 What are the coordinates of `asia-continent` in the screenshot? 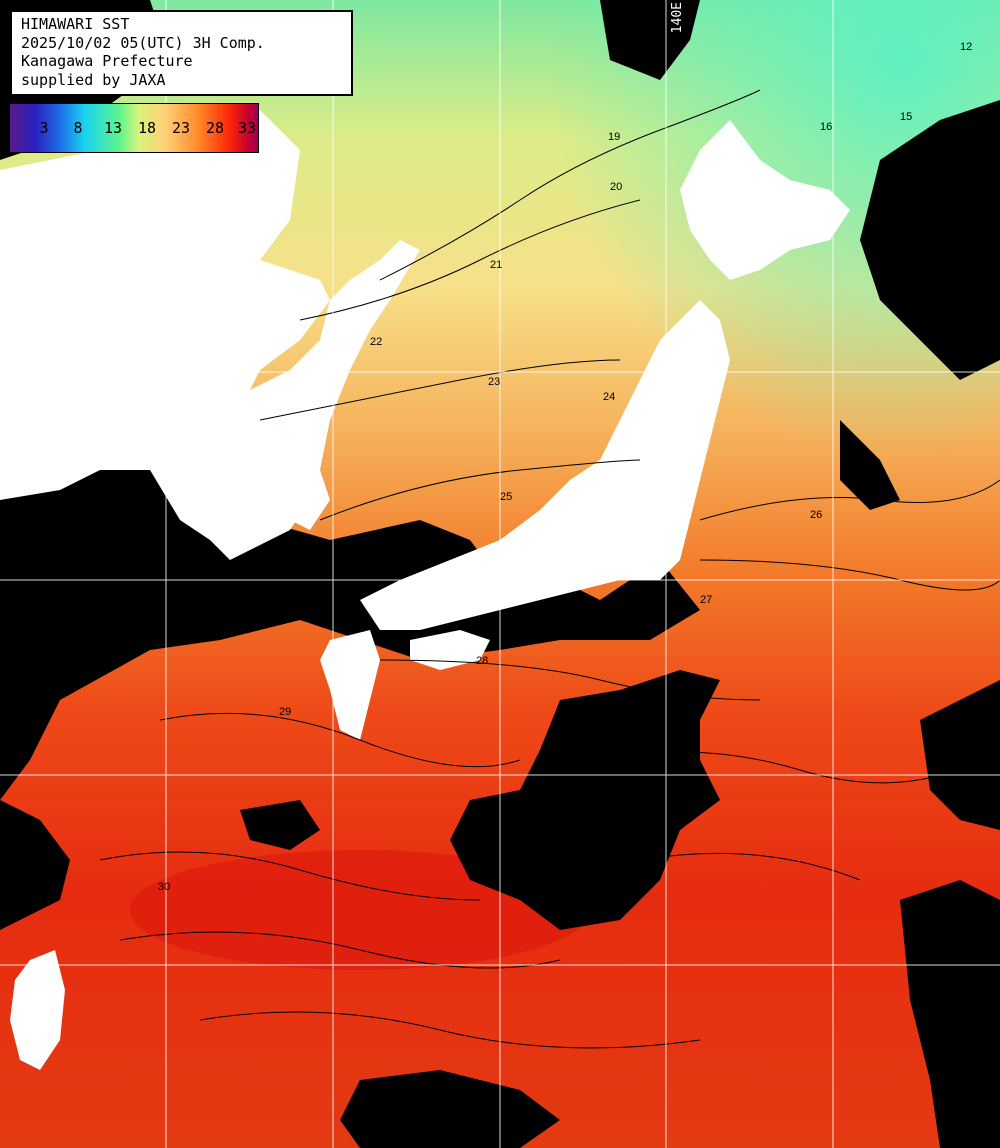 It's located at (165, 335).